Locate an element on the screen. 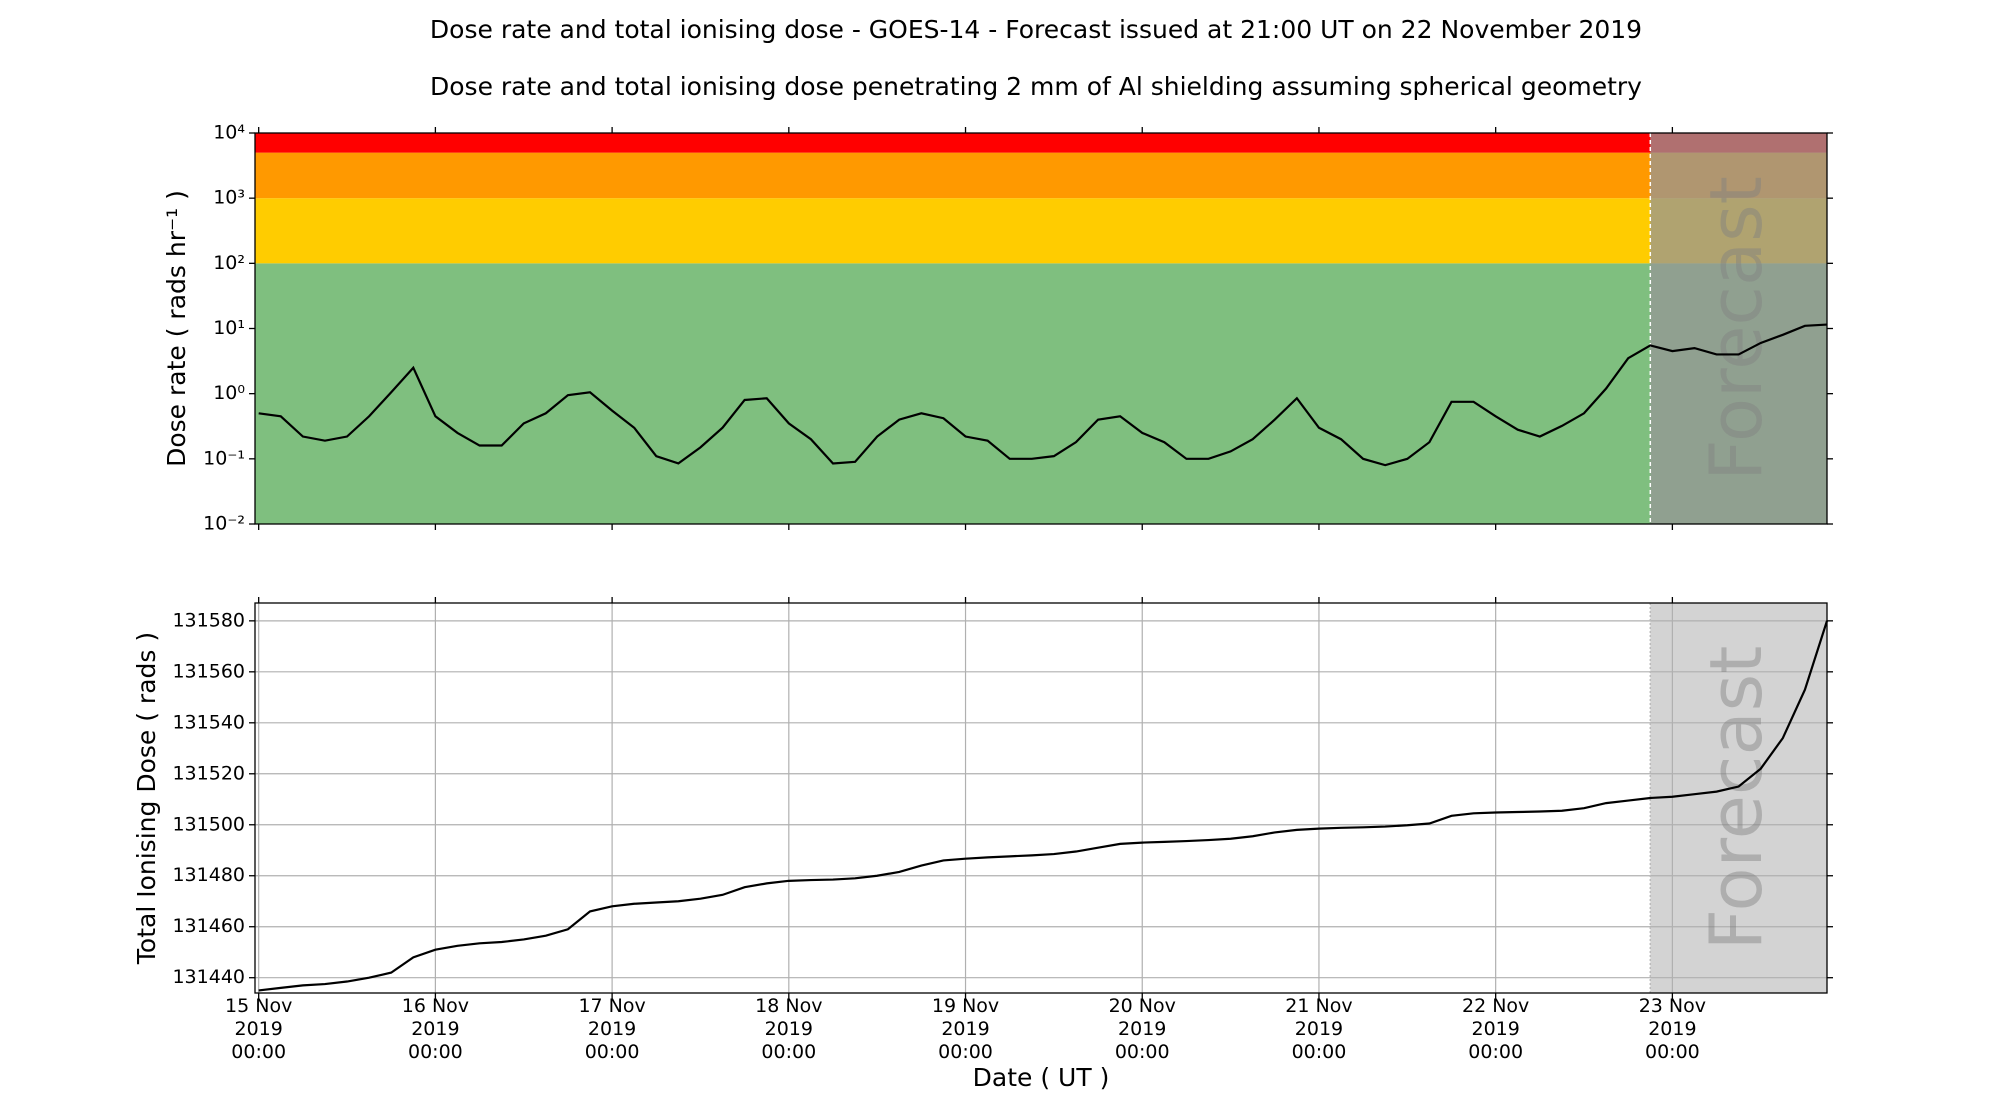 This screenshot has height=1100, width=2000. x-tick-label: 19 Nov 2019 00:00 is located at coordinates (965, 1029).